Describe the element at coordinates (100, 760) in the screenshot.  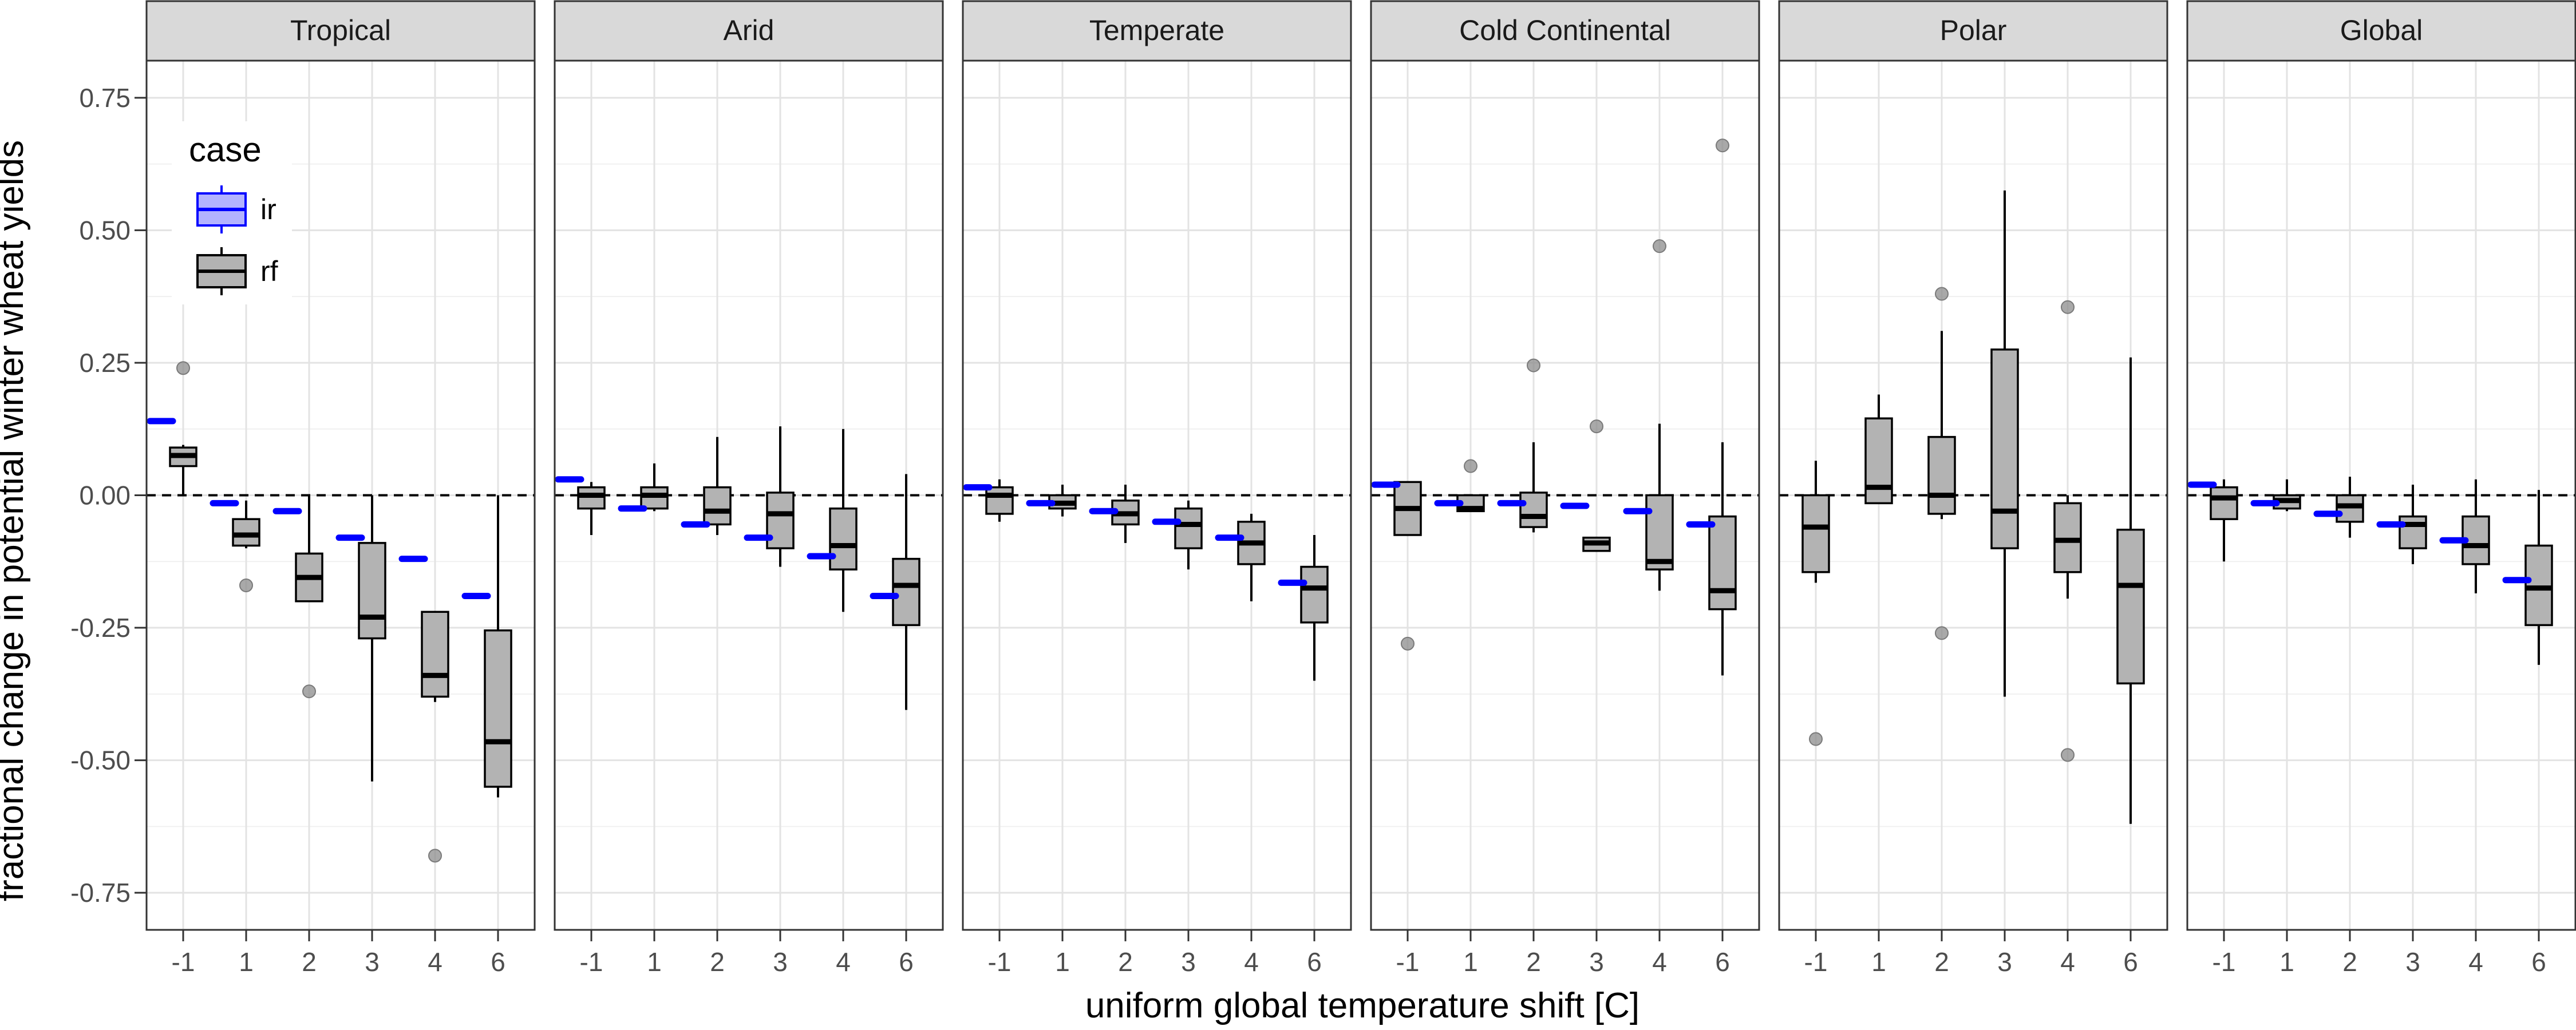
I see `y-tick-label: -0.50` at that location.